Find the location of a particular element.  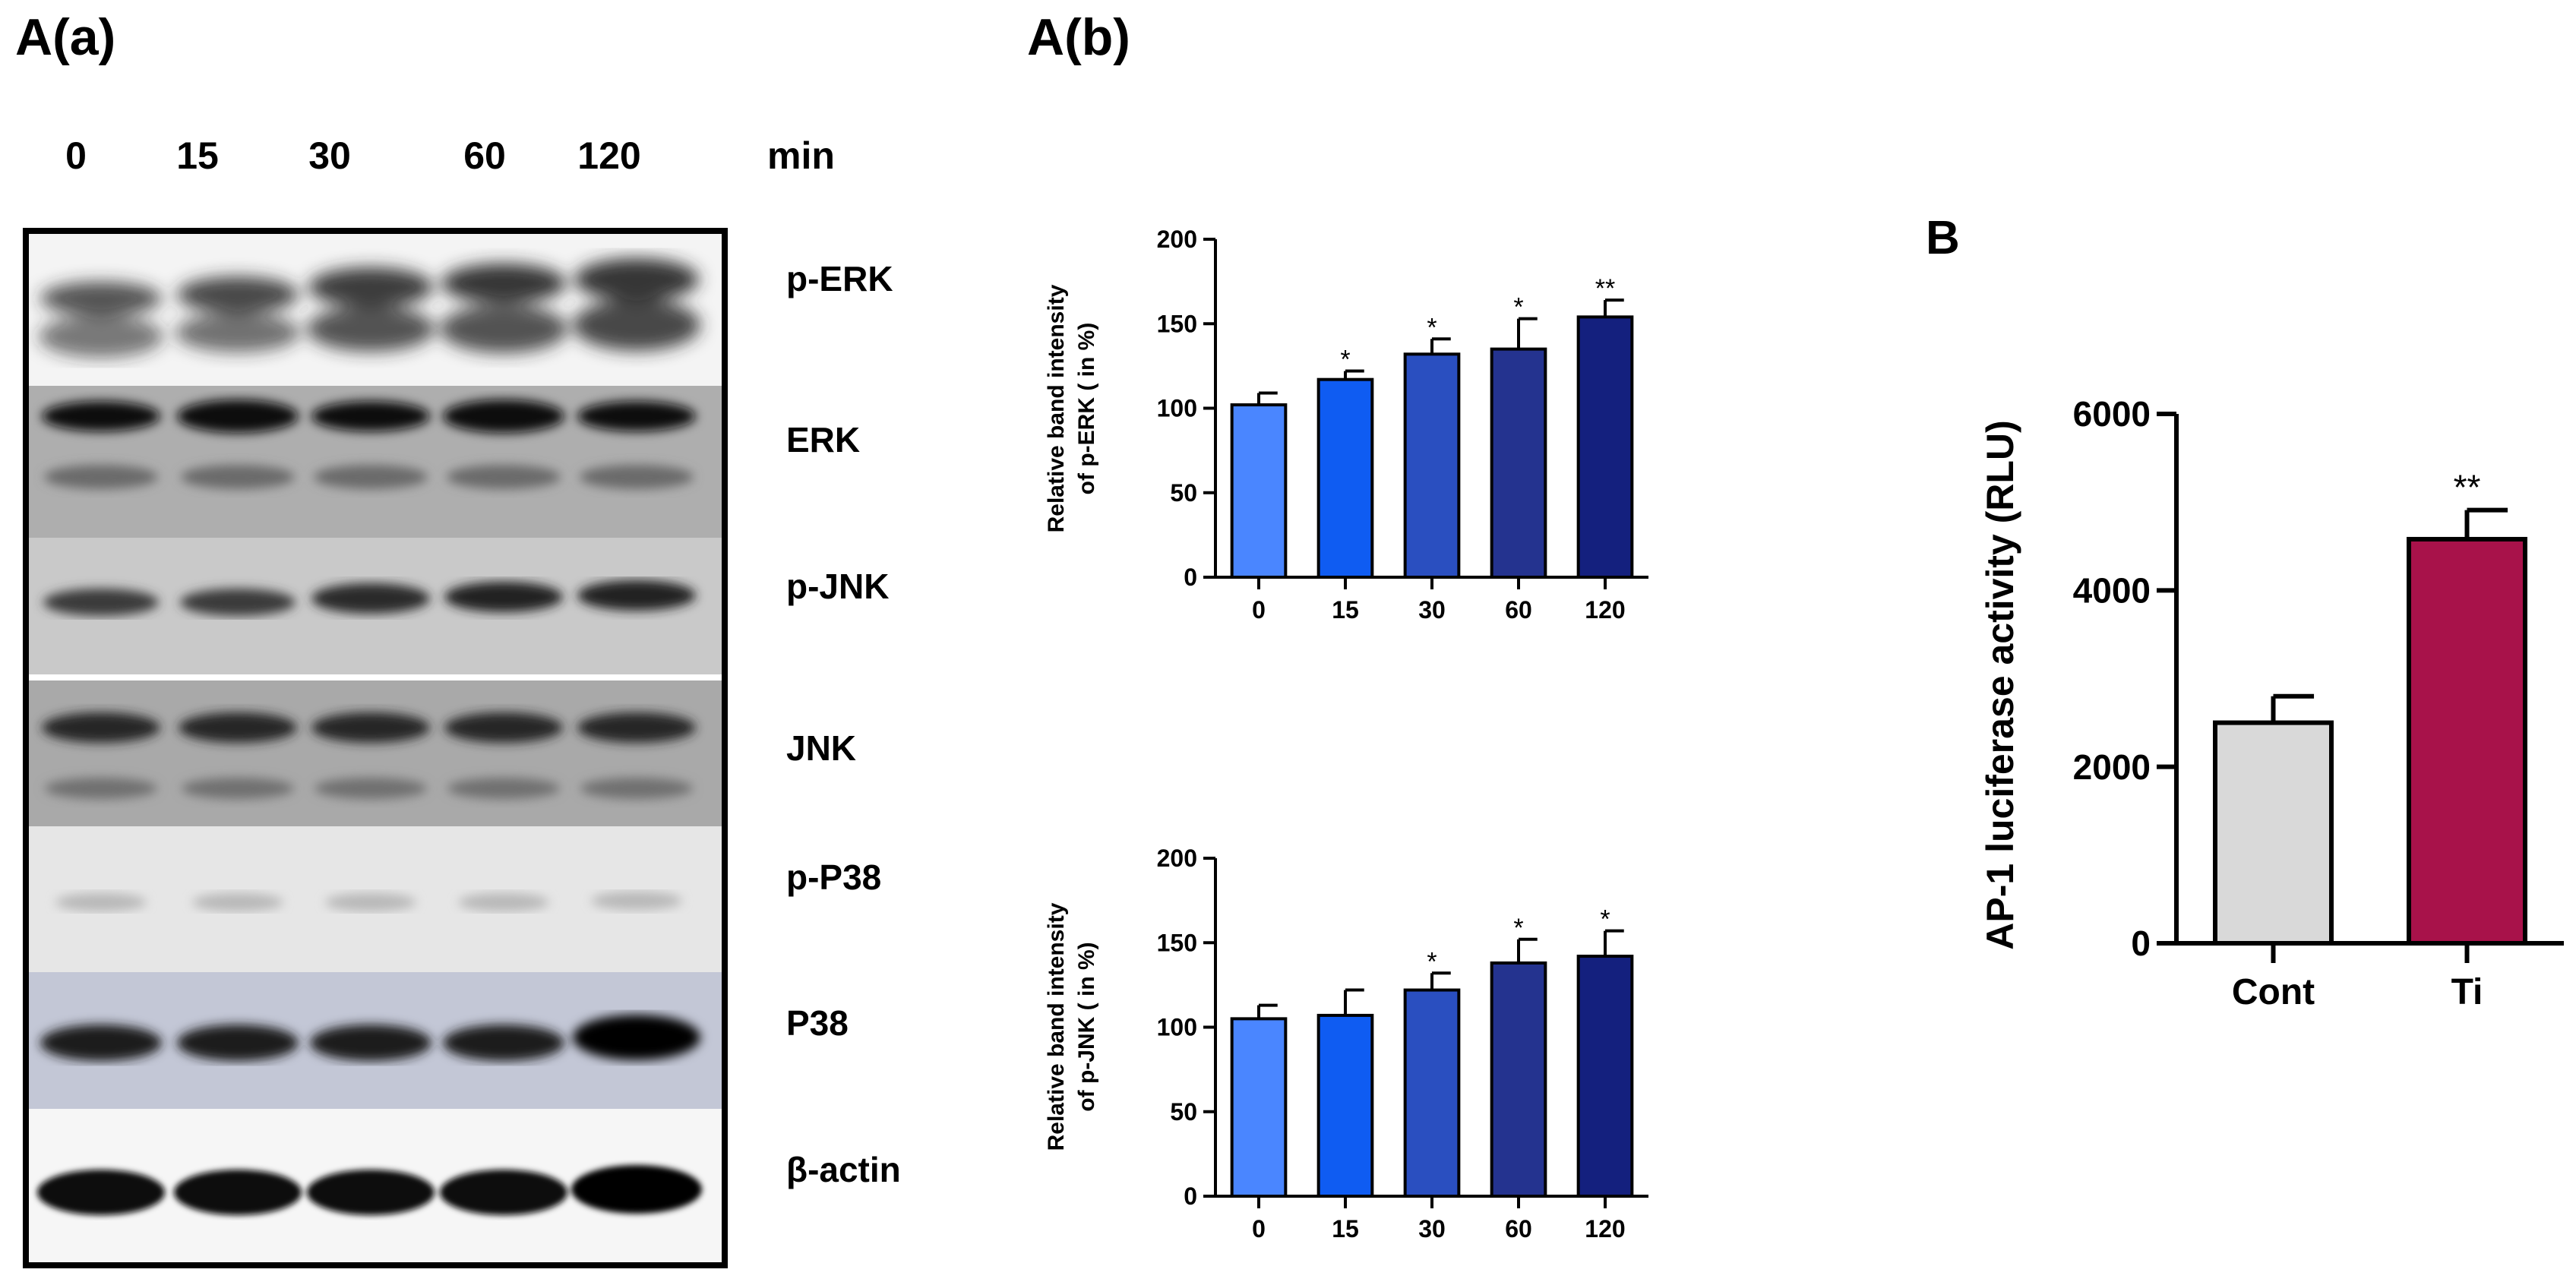

protein-label-jnk: JNK is located at coordinates (821, 748).